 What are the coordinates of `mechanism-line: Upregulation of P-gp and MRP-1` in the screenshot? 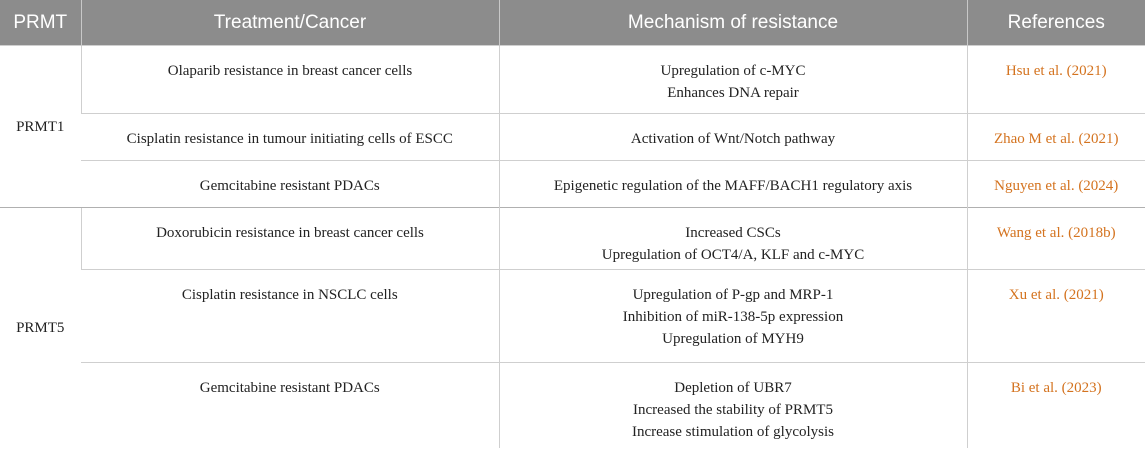 It's located at (733, 295).